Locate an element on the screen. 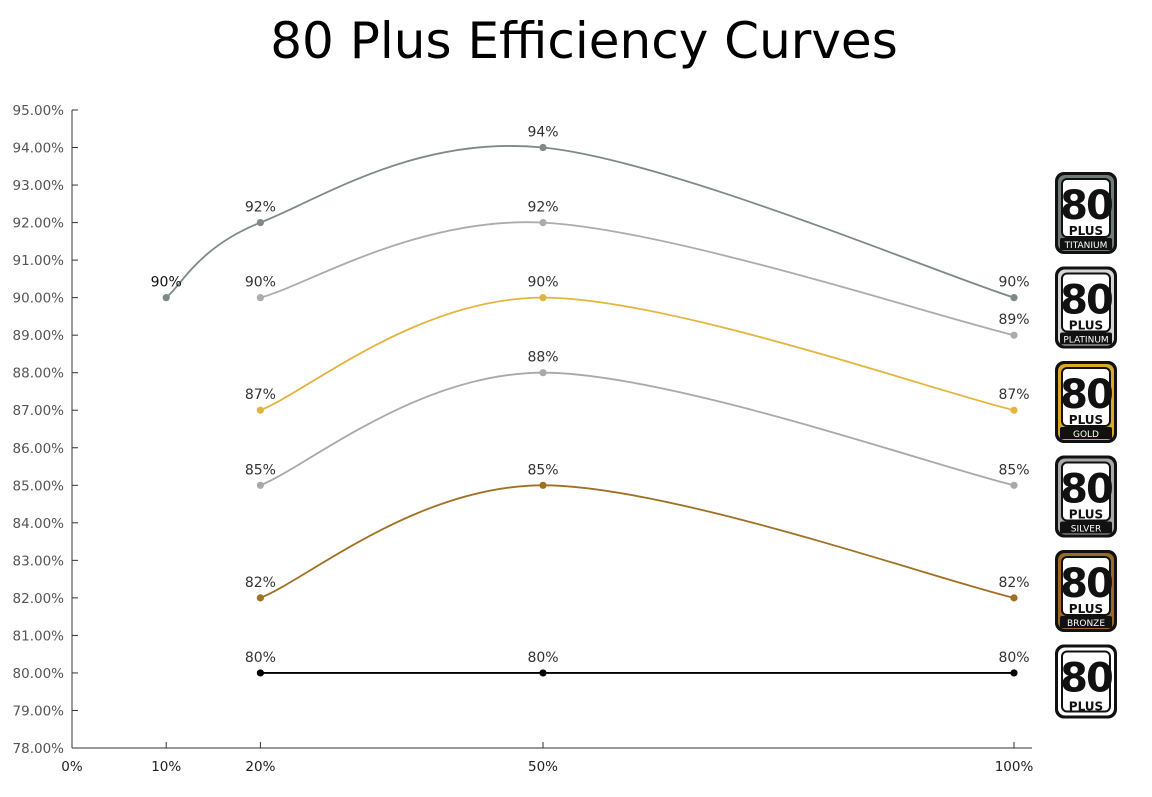  badge-tier: GOLD is located at coordinates (1086, 435).